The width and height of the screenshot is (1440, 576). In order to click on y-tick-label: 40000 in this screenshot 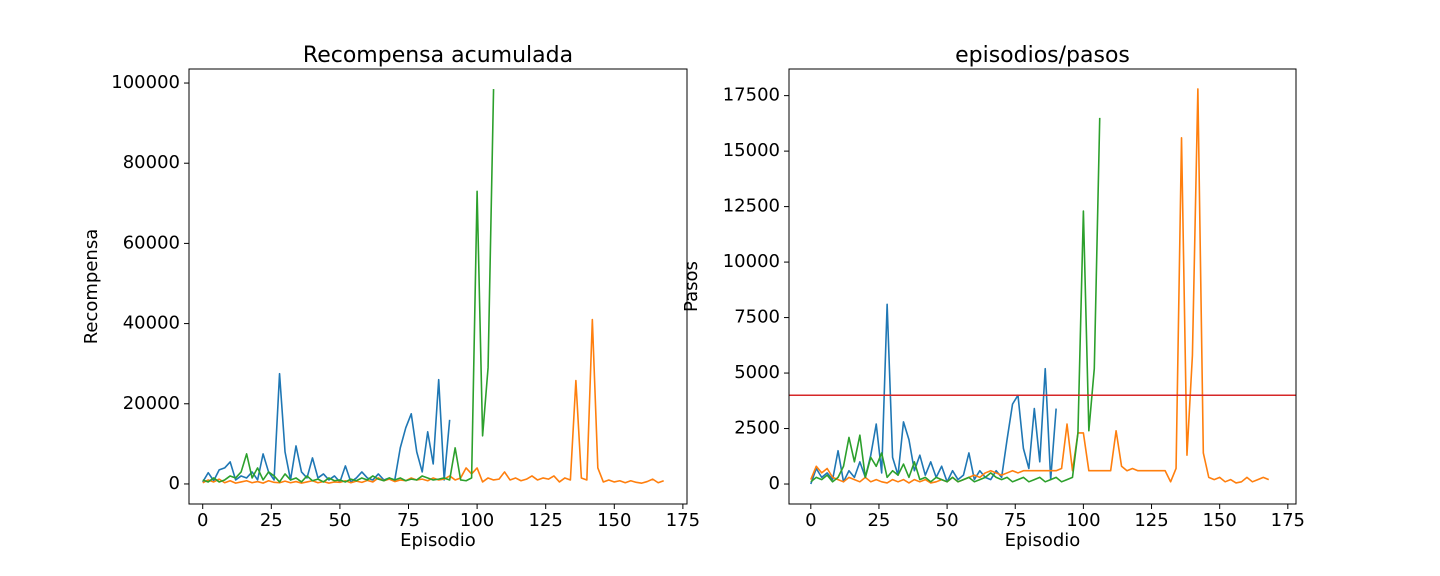, I will do `click(151, 323)`.